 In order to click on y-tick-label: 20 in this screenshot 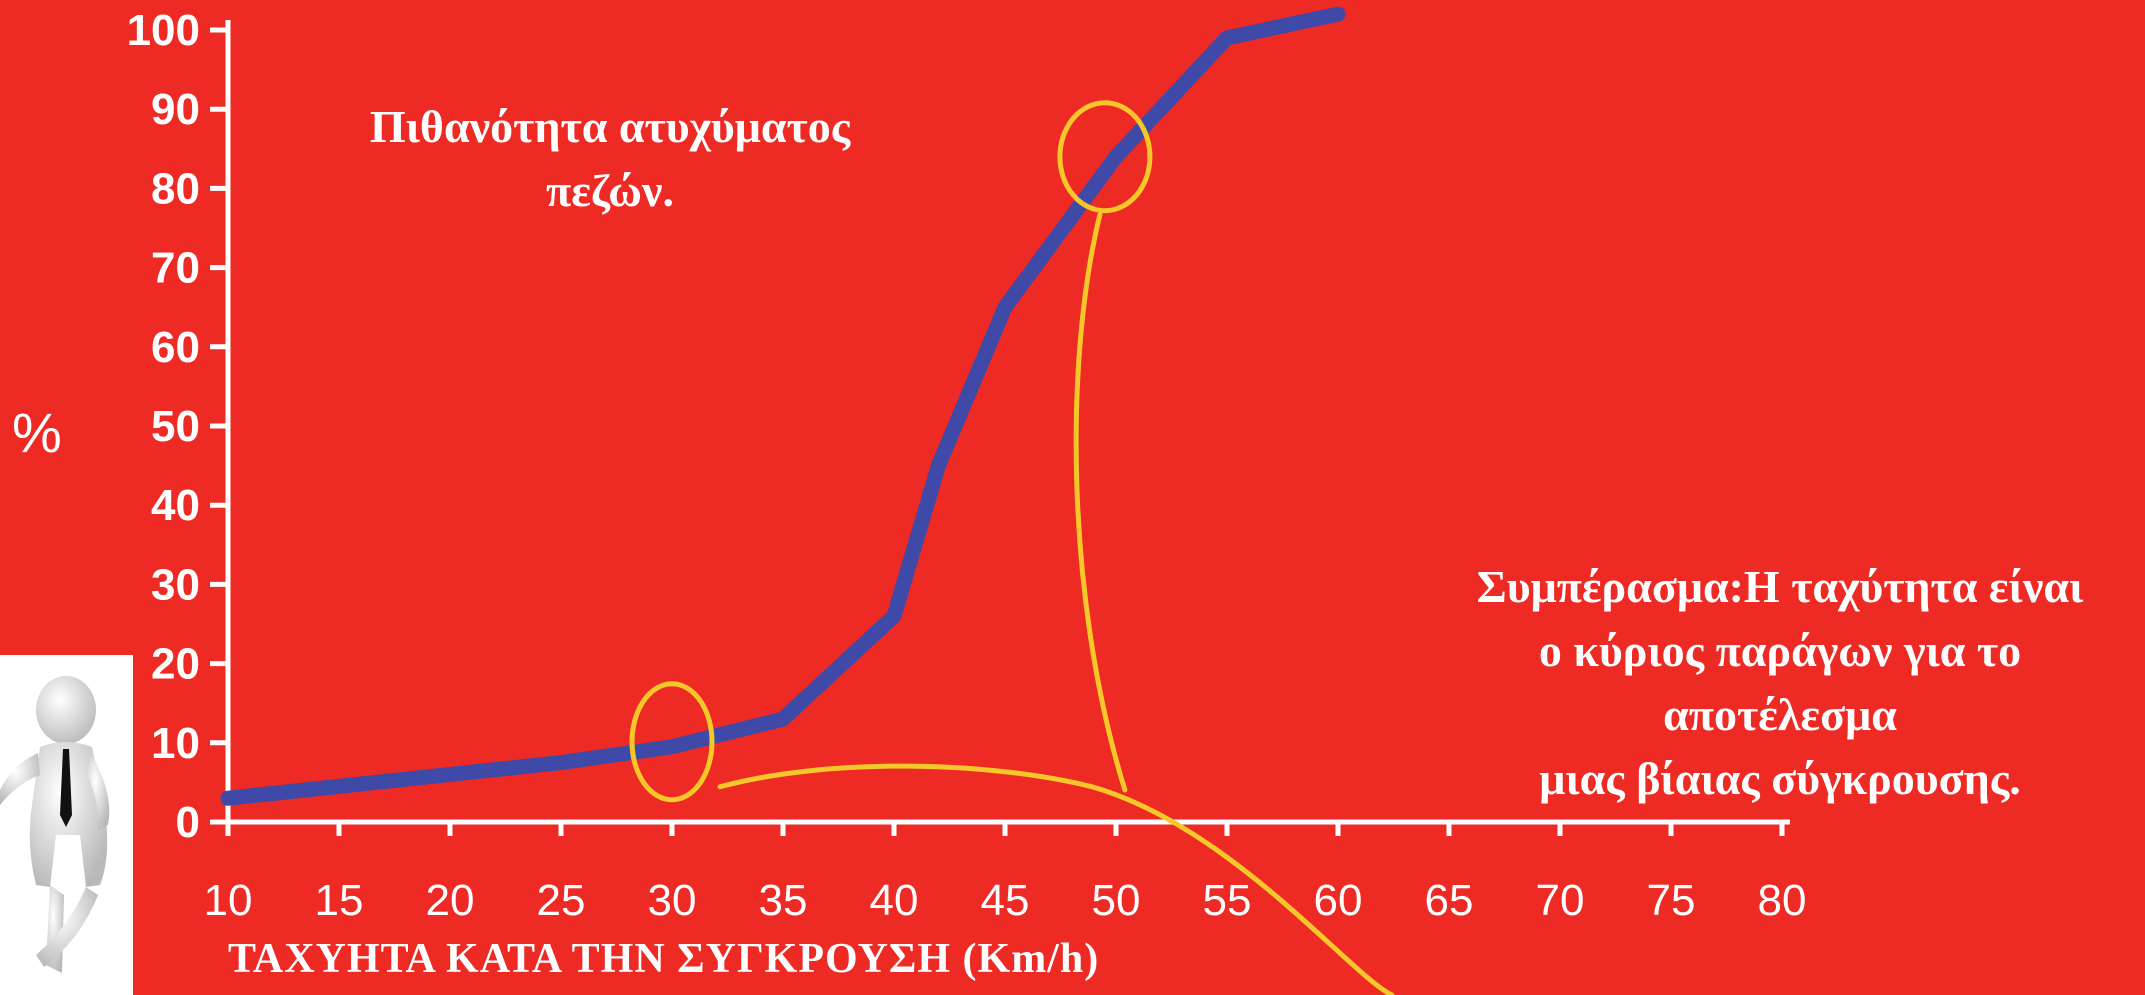, I will do `click(175, 664)`.